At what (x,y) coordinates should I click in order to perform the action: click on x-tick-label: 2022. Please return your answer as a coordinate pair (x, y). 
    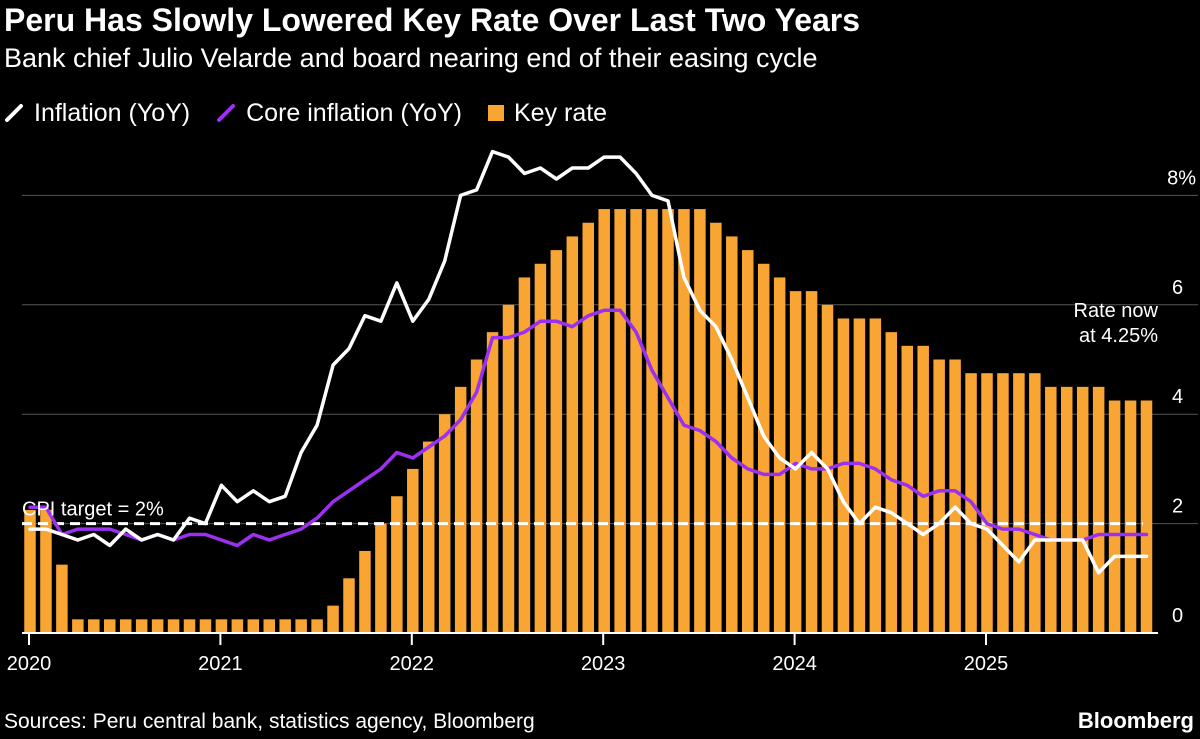
    Looking at the image, I should click on (412, 664).